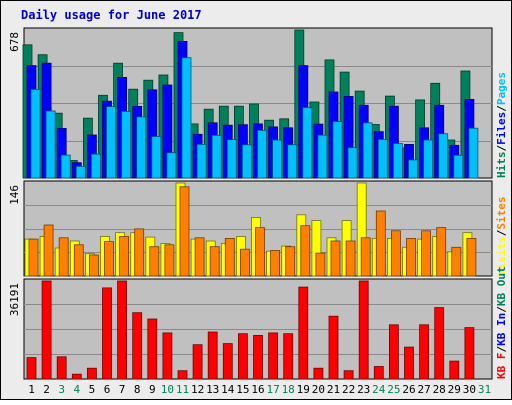 This screenshot has width=512, height=405. I want to click on legend-item-bot-4: KB Out, so click(501, 286).